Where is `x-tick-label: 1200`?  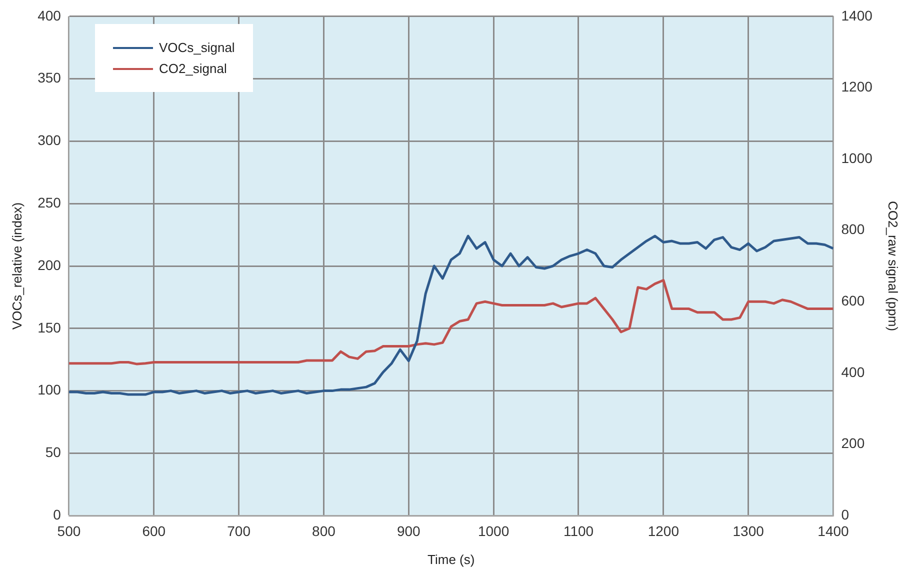 x-tick-label: 1200 is located at coordinates (664, 530).